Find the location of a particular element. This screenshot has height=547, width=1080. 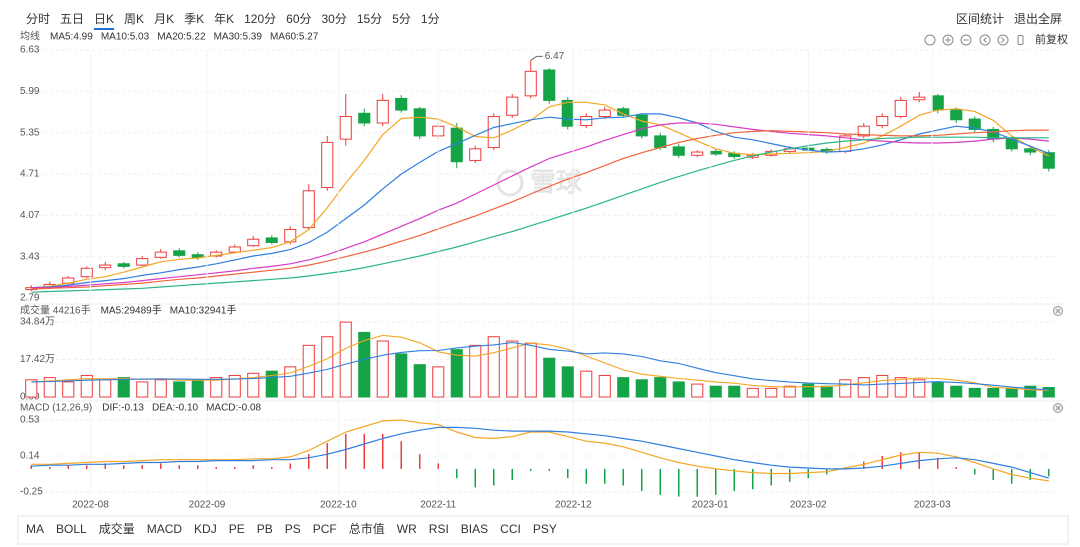

macd-line is located at coordinates (540, 450).